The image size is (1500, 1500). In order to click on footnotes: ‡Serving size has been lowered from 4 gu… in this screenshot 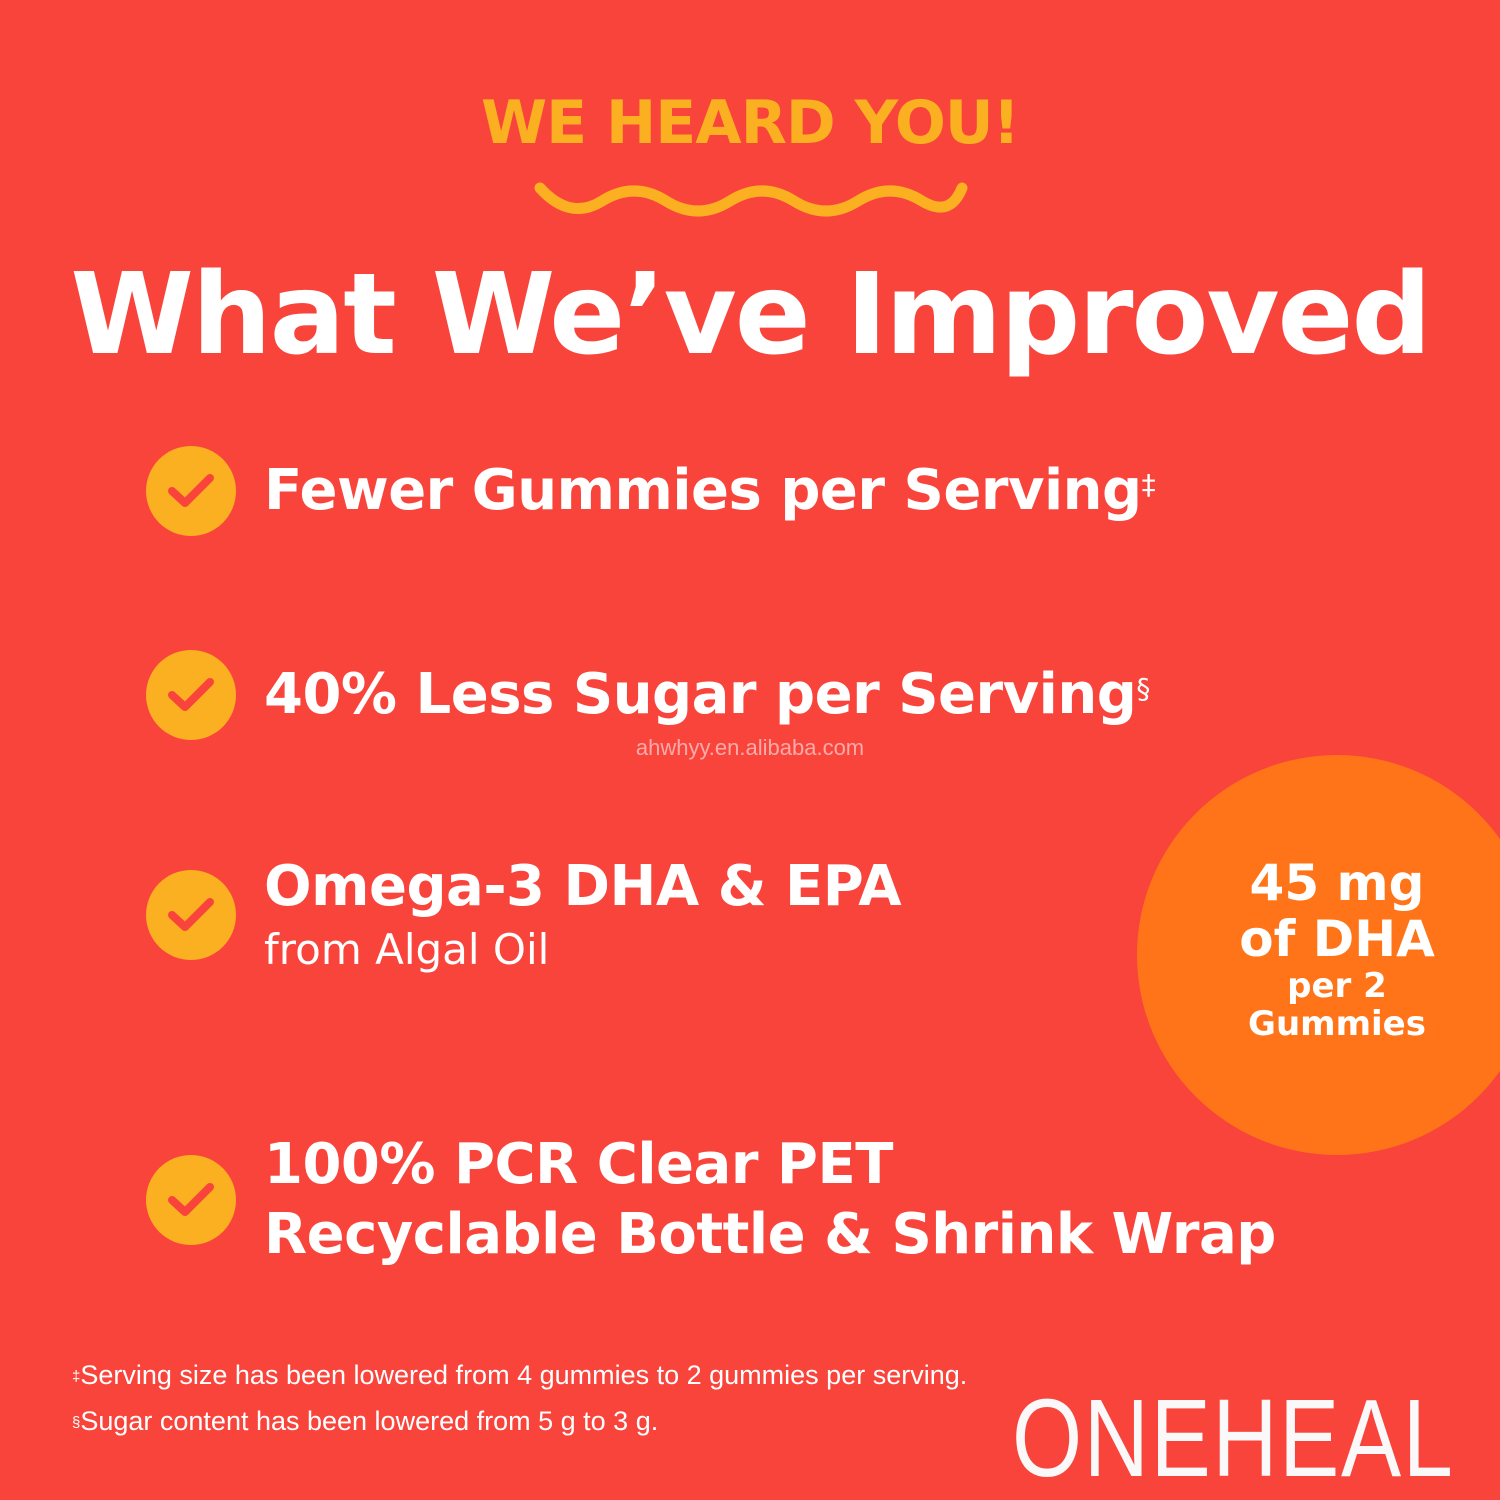, I will do `click(519, 1398)`.